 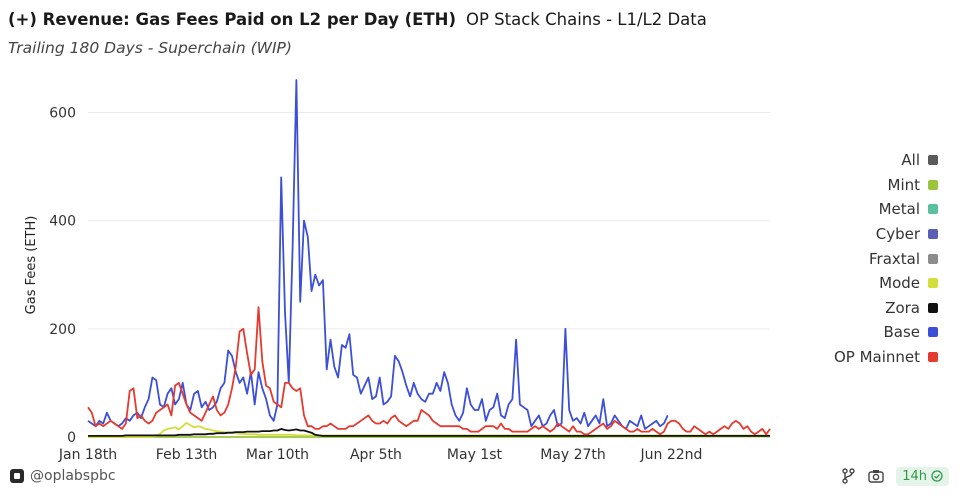 What do you see at coordinates (889, 476) in the screenshot?
I see `footer-actions: 14h` at bounding box center [889, 476].